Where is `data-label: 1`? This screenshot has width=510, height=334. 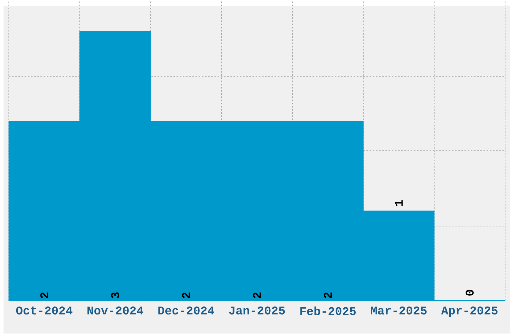
data-label: 1 is located at coordinates (399, 203).